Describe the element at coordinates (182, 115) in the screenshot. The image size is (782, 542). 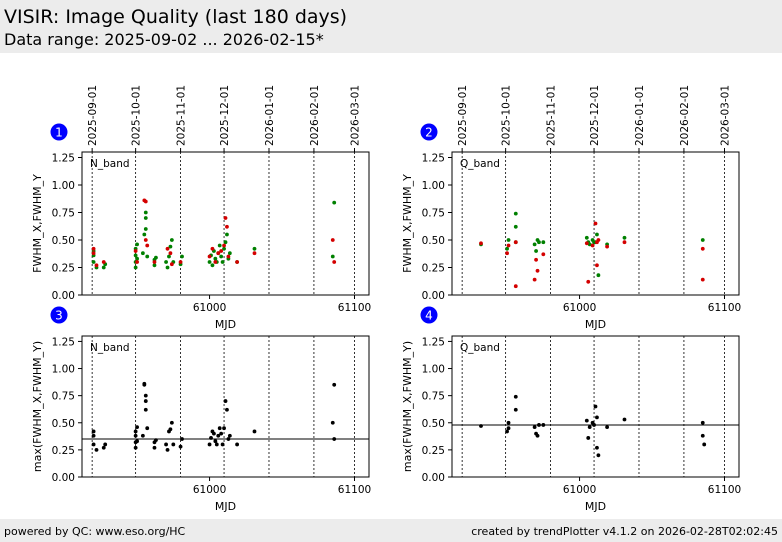
I see `date-tick-label: 2025-11-01` at that location.